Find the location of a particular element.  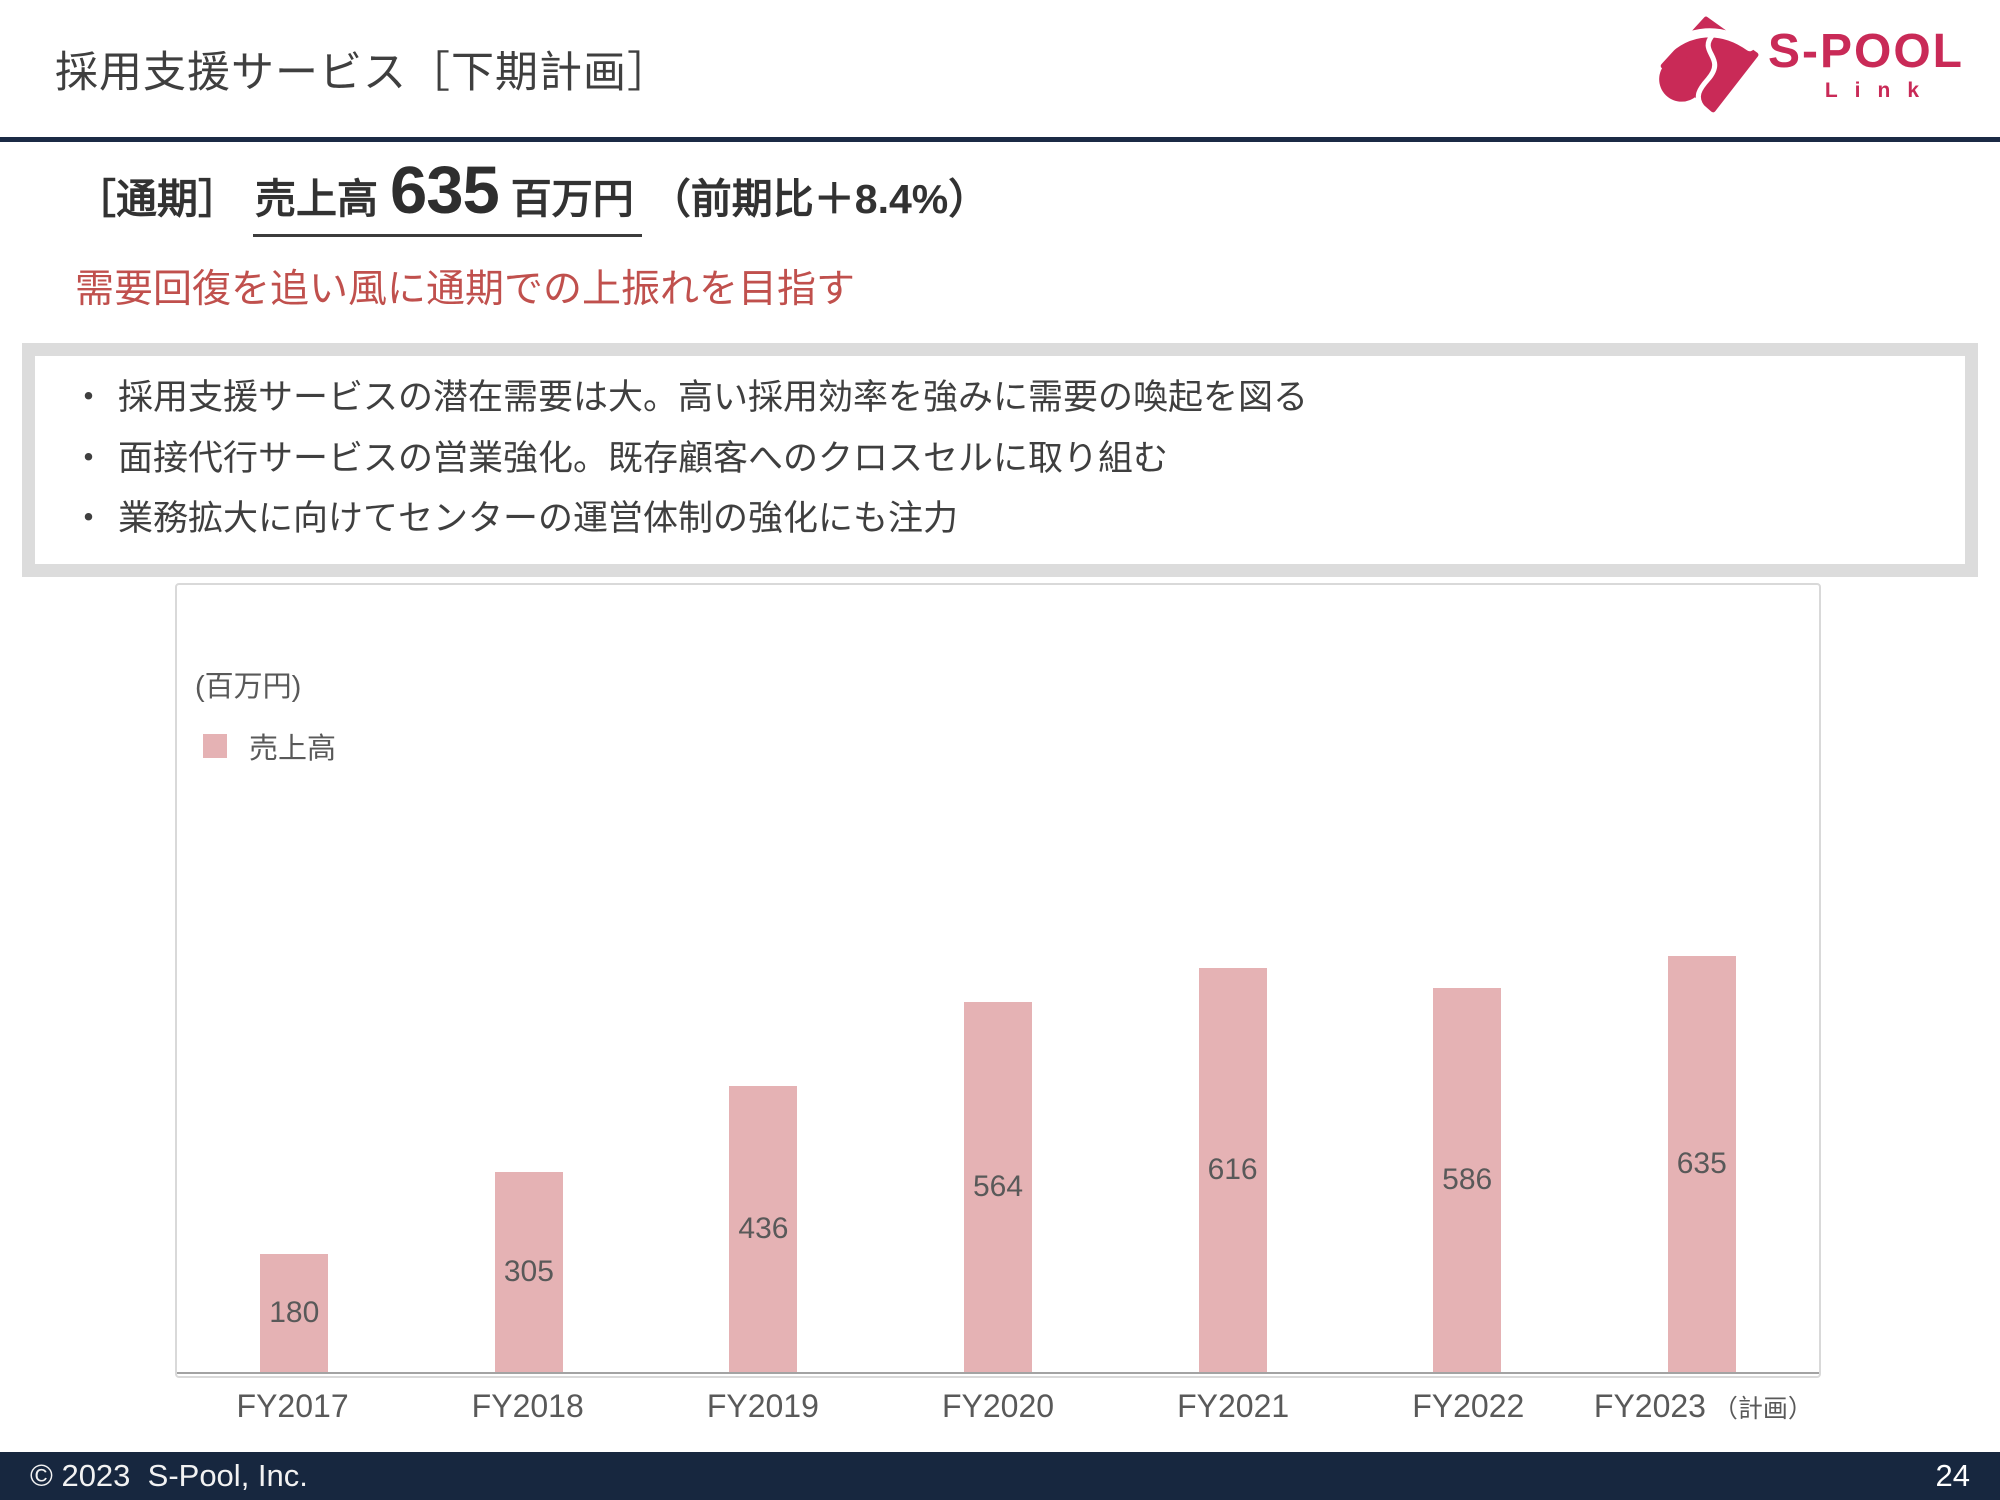

bullet-text: 業務拡大に向けてセンターの運営体制の強化にも注力 is located at coordinates (538, 519).